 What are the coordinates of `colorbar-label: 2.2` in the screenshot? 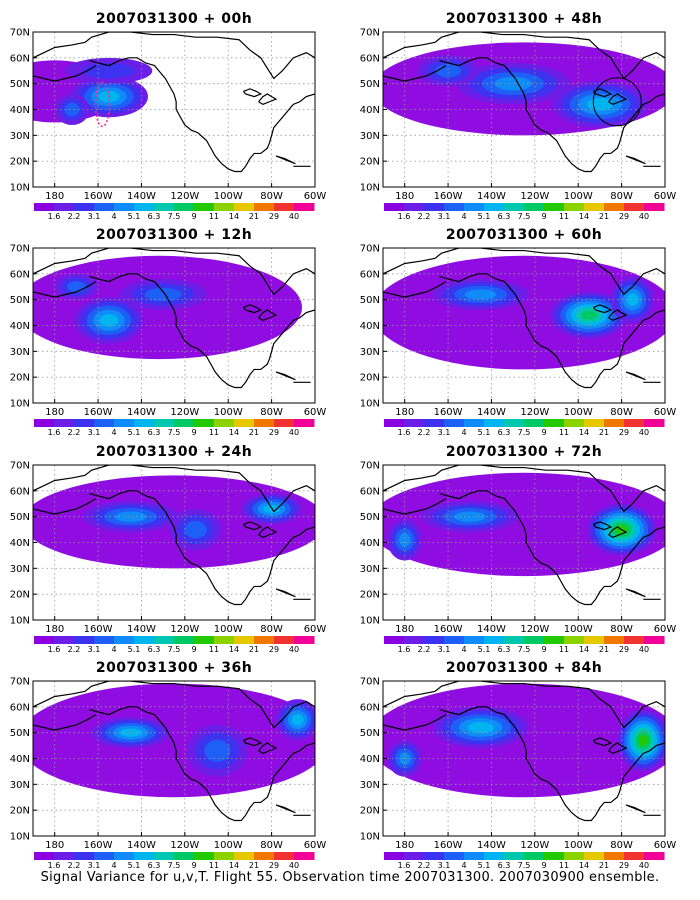 It's located at (424, 216).